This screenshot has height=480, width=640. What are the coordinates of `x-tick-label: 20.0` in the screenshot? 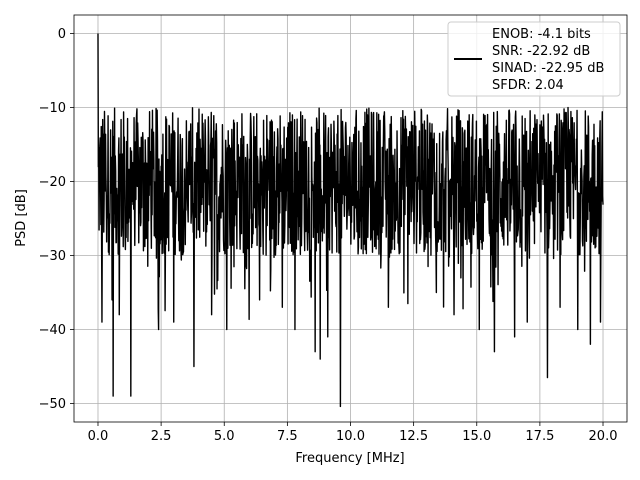 It's located at (603, 436).